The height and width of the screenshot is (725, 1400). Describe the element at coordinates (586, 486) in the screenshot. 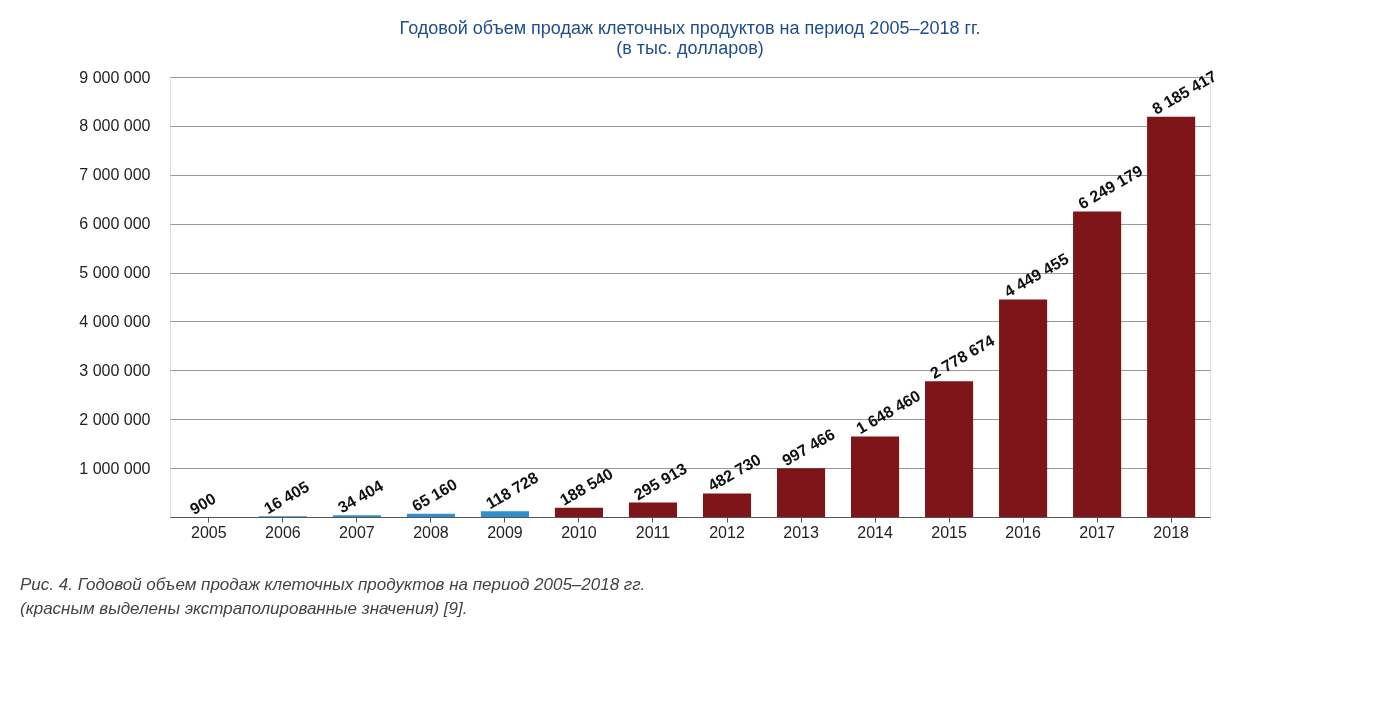

I see `data-label: 188 540` at that location.